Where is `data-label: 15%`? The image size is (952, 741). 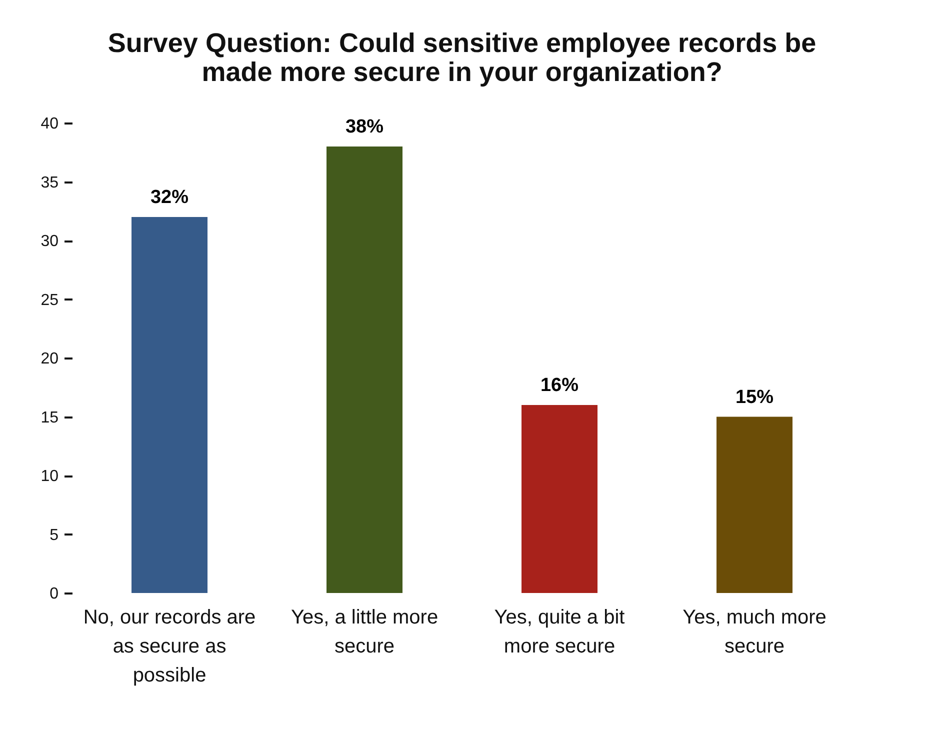 data-label: 15% is located at coordinates (754, 397).